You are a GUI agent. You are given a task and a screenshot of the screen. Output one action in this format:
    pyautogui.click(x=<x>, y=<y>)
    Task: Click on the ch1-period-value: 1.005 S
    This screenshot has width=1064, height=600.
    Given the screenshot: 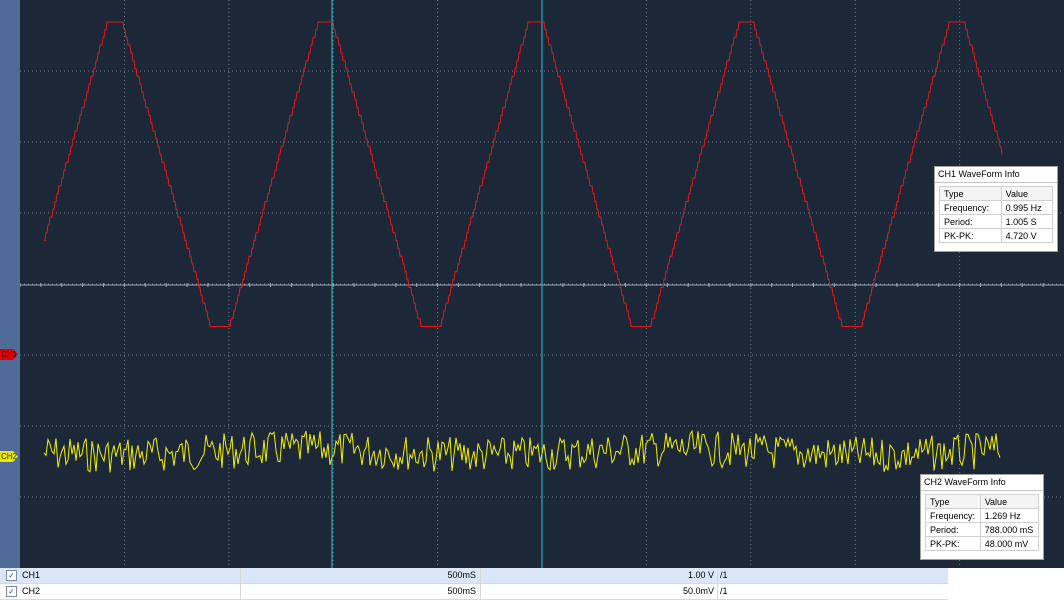 What is the action you would take?
    pyautogui.click(x=1027, y=221)
    